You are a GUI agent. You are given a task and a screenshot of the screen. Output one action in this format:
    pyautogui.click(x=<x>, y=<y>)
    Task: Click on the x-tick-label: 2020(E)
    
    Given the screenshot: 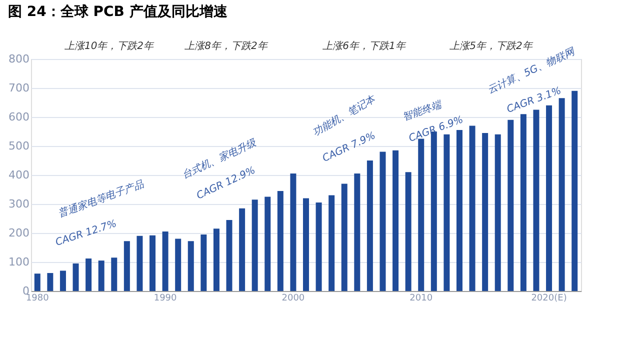 What is the action you would take?
    pyautogui.click(x=549, y=299)
    